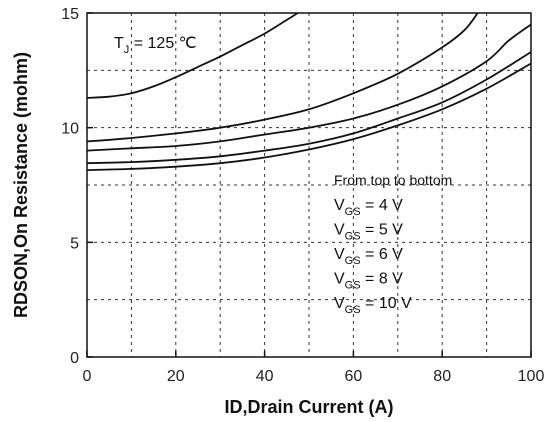 This screenshot has width=555, height=422. I want to click on legend-entry-value: = 10 V, so click(386, 303).